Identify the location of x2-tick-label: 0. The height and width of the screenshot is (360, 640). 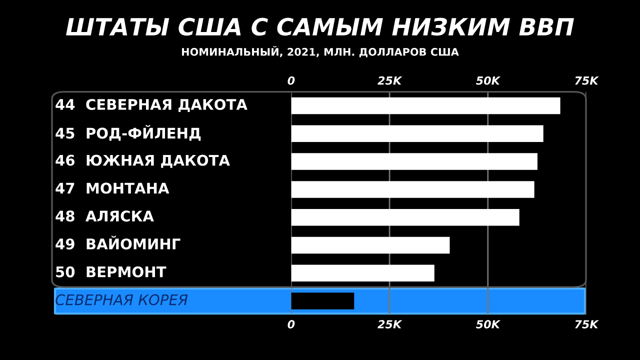
(291, 324).